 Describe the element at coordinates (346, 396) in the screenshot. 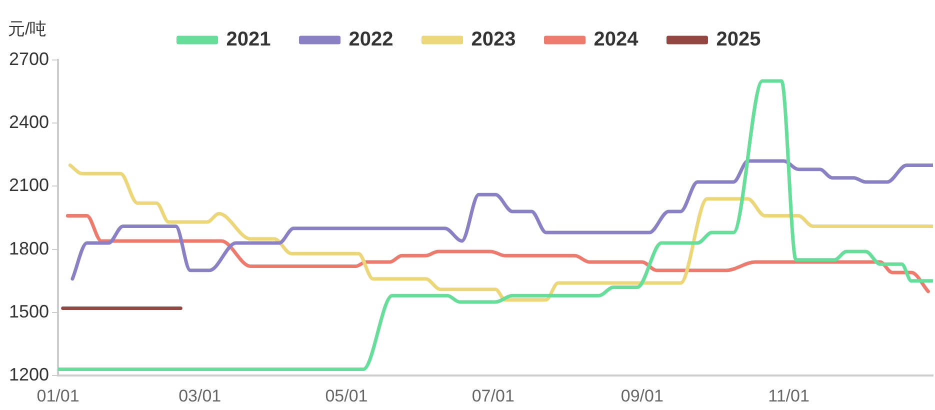

I see `x-tick-label: 05/01` at that location.